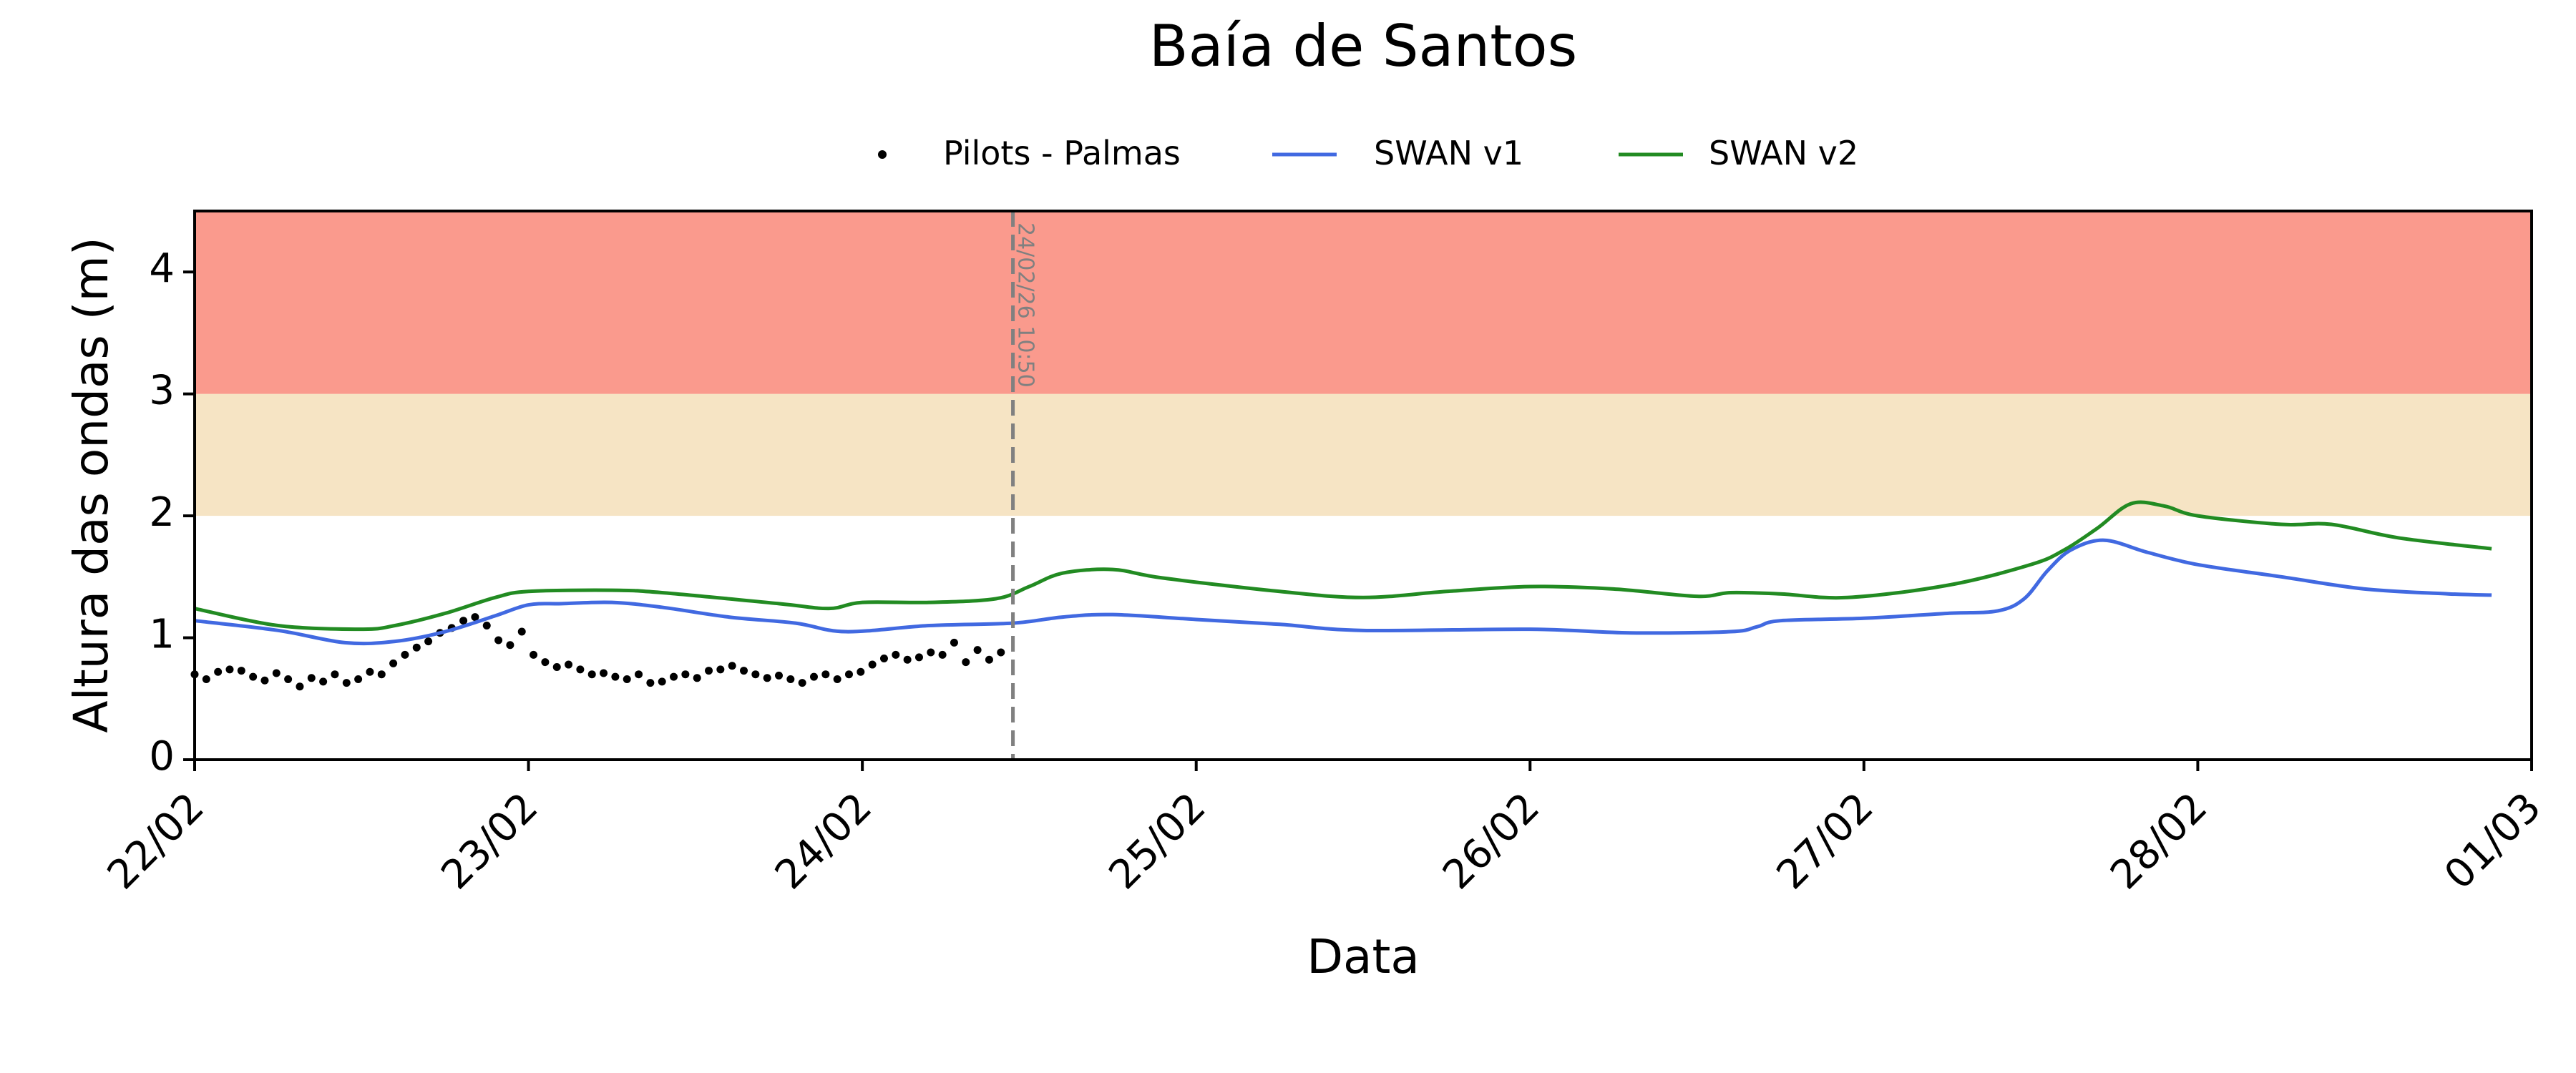  I want to click on current-time-label: 24/02/26 10:50, so click(1025, 305).